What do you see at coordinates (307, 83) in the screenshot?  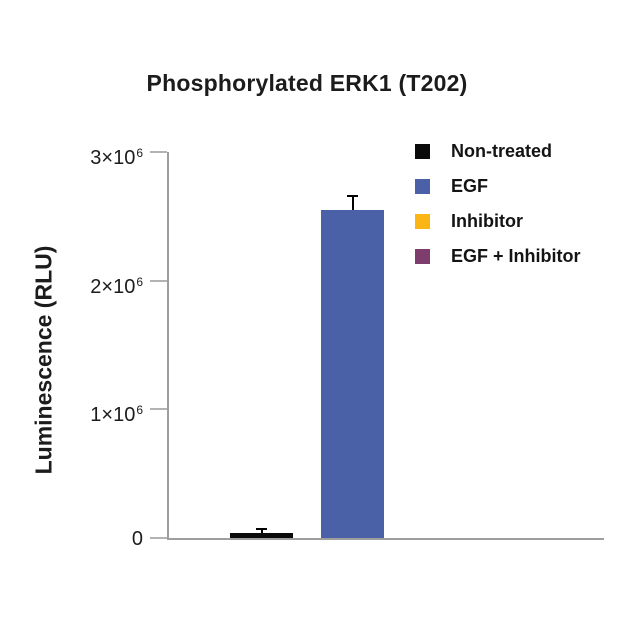 I see `chart-title: Phosphorylated ERK1 (T202)` at bounding box center [307, 83].